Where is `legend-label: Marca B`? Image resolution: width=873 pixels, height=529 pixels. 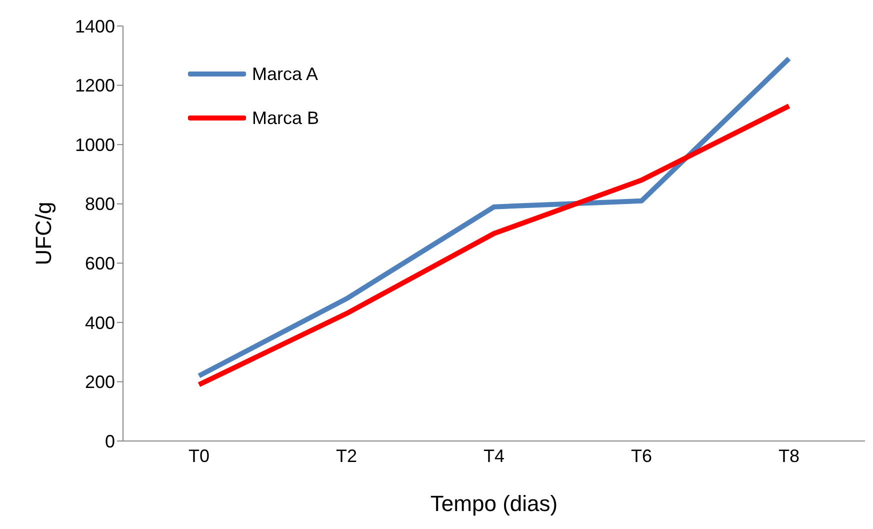 legend-label: Marca B is located at coordinates (286, 118).